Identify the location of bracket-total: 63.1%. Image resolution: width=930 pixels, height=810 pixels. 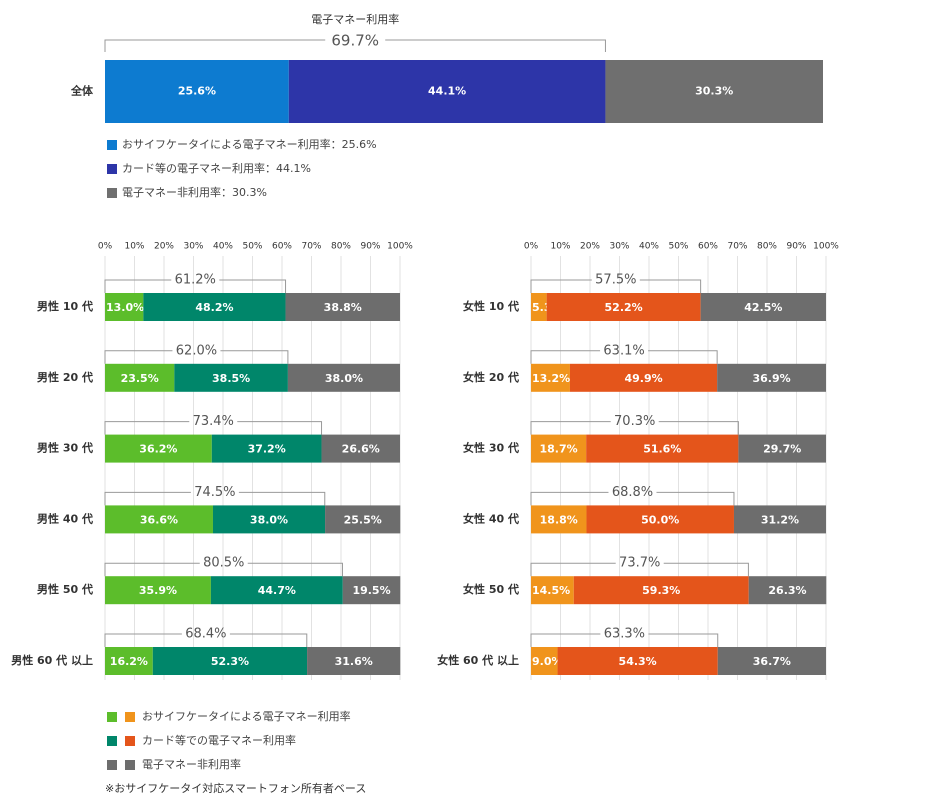
(623, 350).